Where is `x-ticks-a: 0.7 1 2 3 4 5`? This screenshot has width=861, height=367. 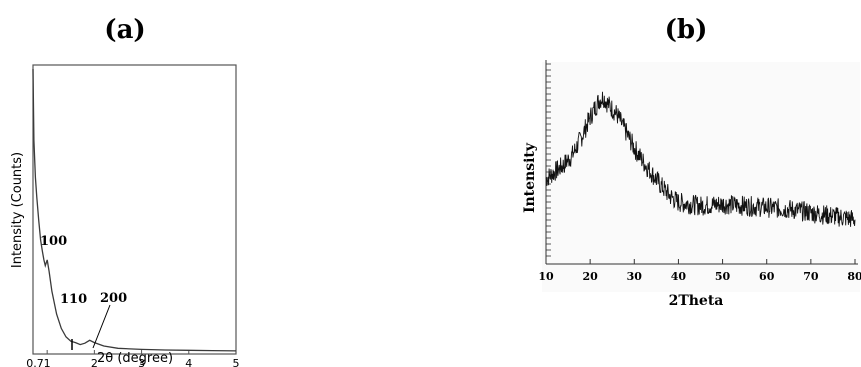
x-ticks-a: 0.7 1 2 3 4 5 is located at coordinates (133, 358).